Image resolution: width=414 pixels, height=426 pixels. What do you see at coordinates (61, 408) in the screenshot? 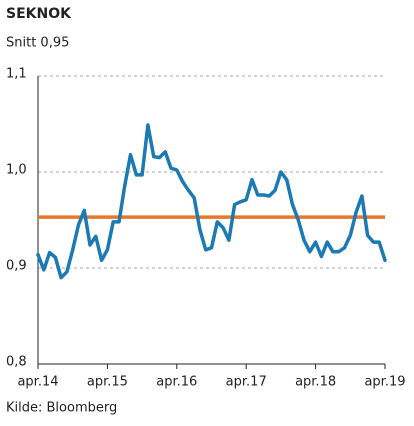
I see `source: Kilde: Bloomberg` at bounding box center [61, 408].